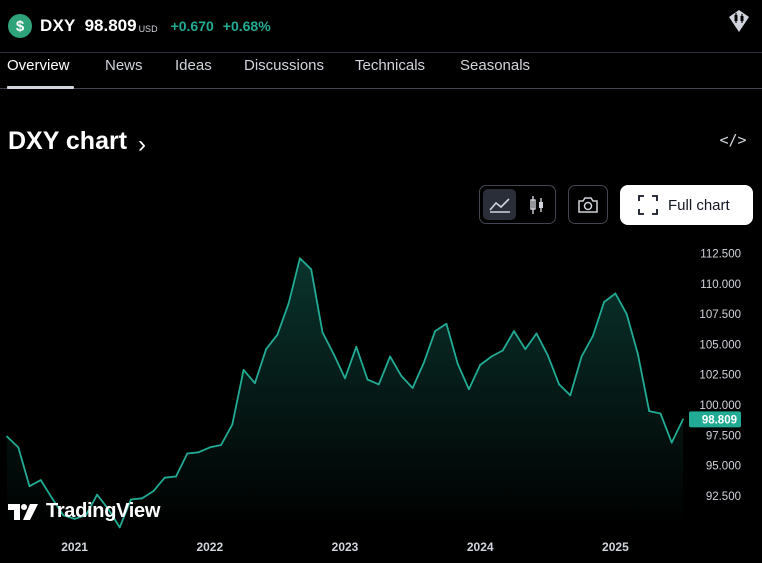  Describe the element at coordinates (720, 285) in the screenshot. I see `y-tick-label: 110.000` at that location.